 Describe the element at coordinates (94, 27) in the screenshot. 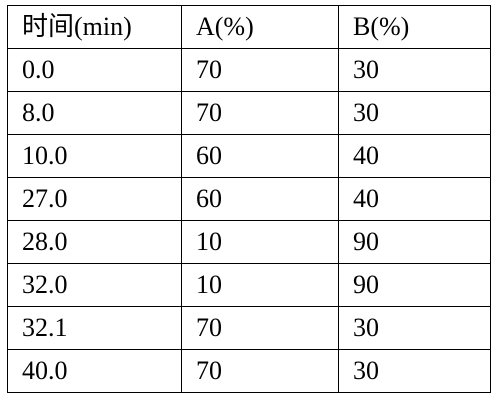

I see `header-time: 时间(min)` at that location.